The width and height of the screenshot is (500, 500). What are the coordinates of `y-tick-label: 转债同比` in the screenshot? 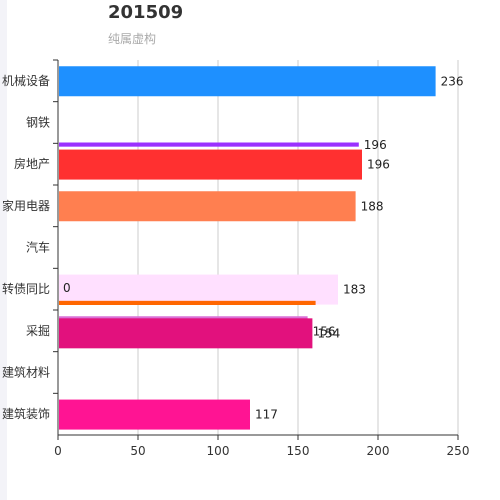 It's located at (26, 288).